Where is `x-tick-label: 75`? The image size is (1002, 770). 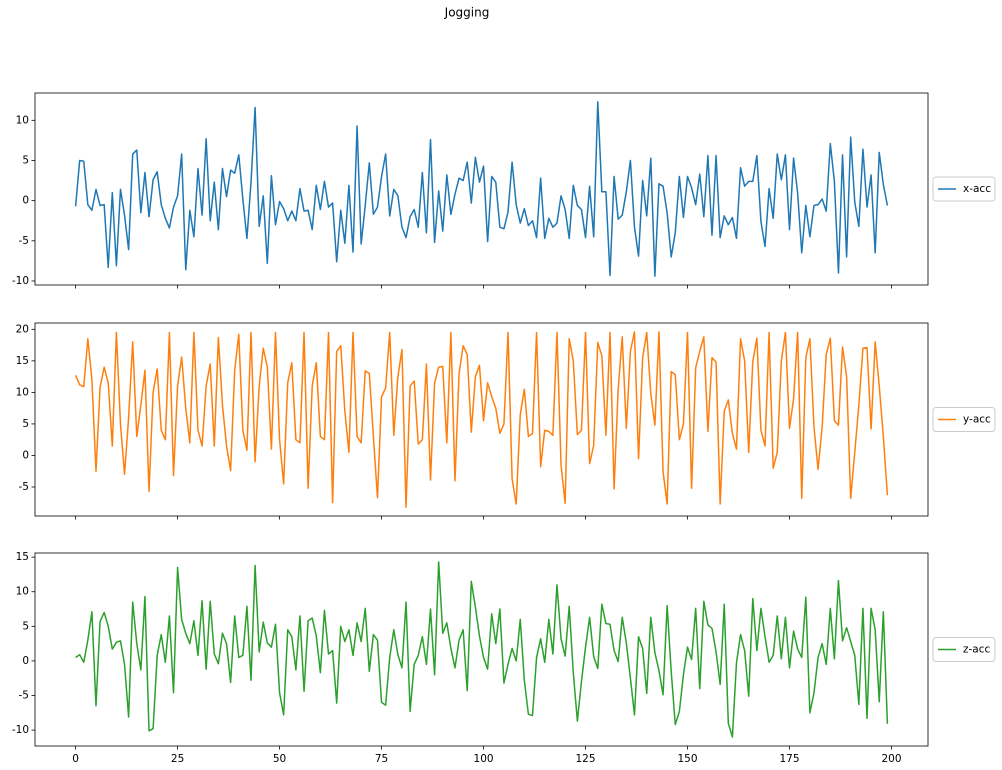
x-tick-label: 75 is located at coordinates (381, 759).